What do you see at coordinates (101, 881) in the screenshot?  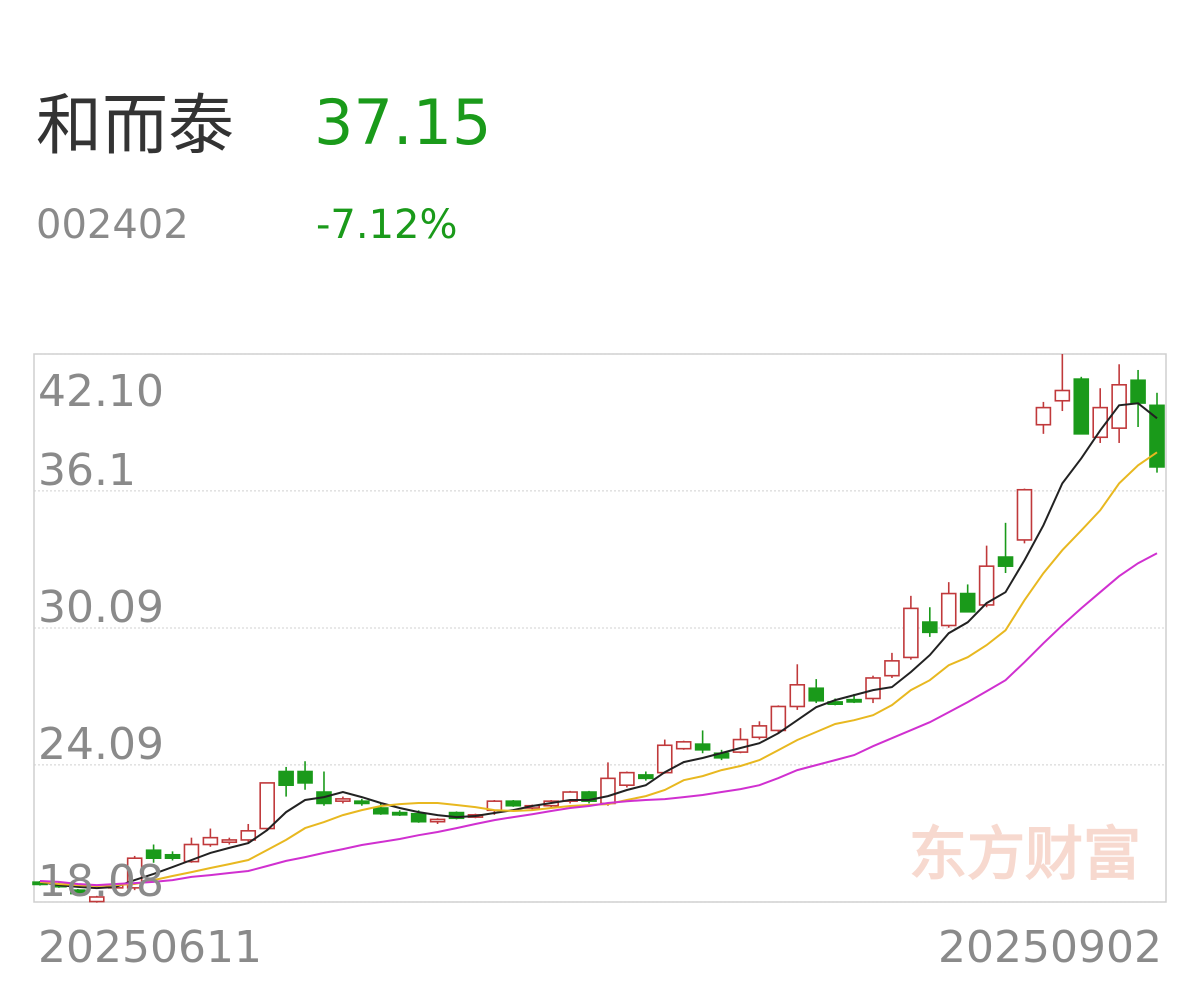 I see `y-tick-label: 18.08` at bounding box center [101, 881].